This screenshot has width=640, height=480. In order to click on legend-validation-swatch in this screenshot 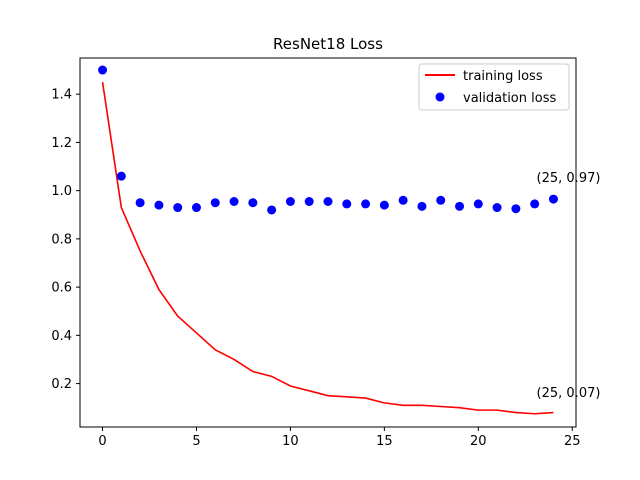, I will do `click(440, 97)`.